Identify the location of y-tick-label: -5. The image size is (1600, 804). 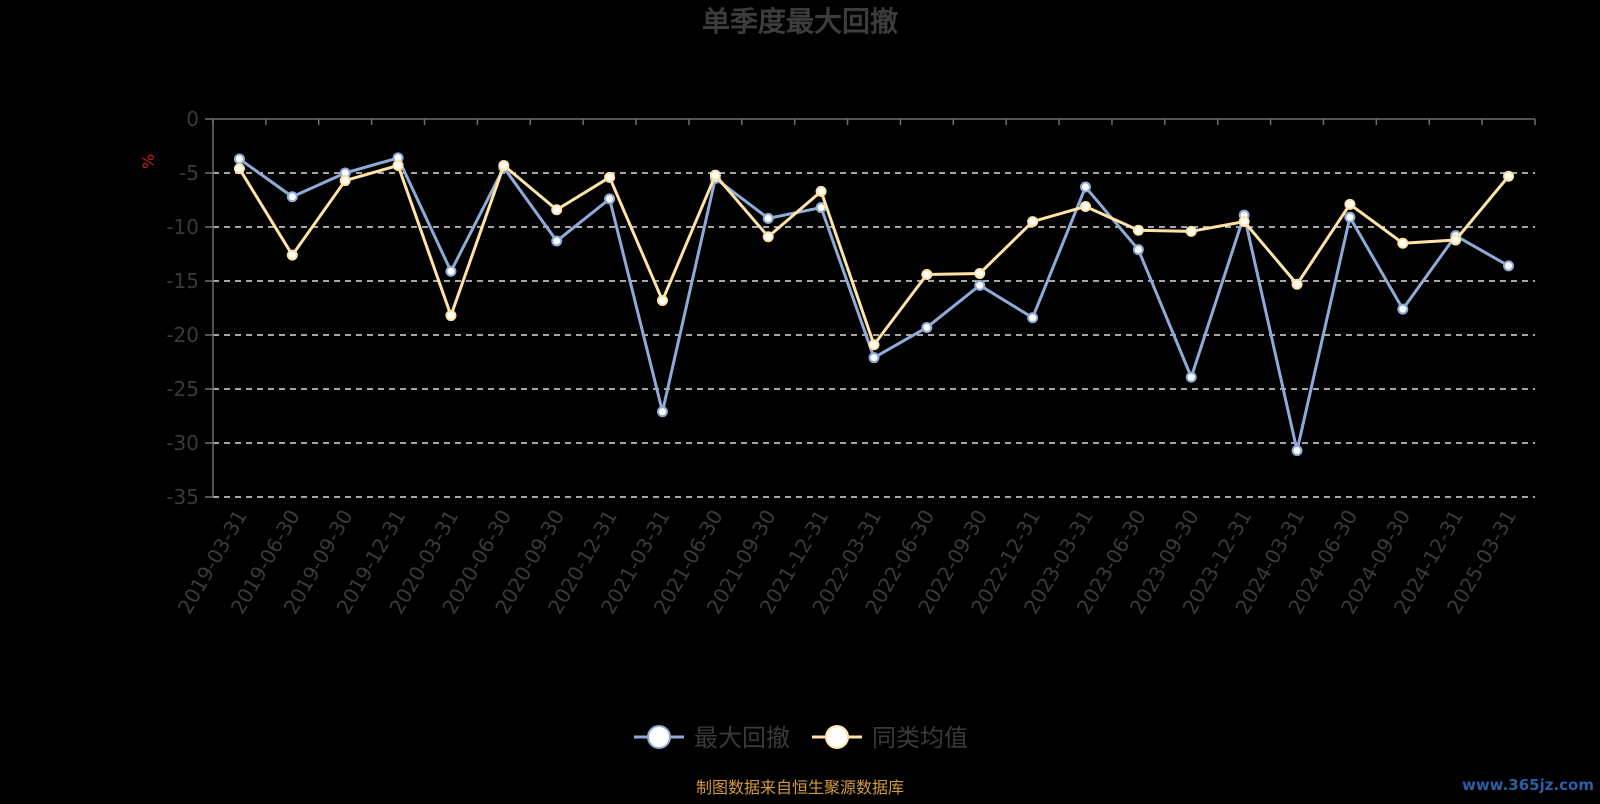
(189, 173).